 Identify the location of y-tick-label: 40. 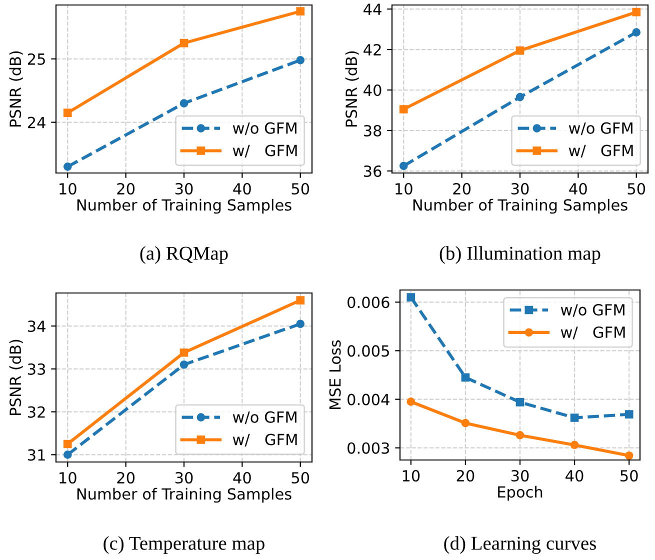
(373, 90).